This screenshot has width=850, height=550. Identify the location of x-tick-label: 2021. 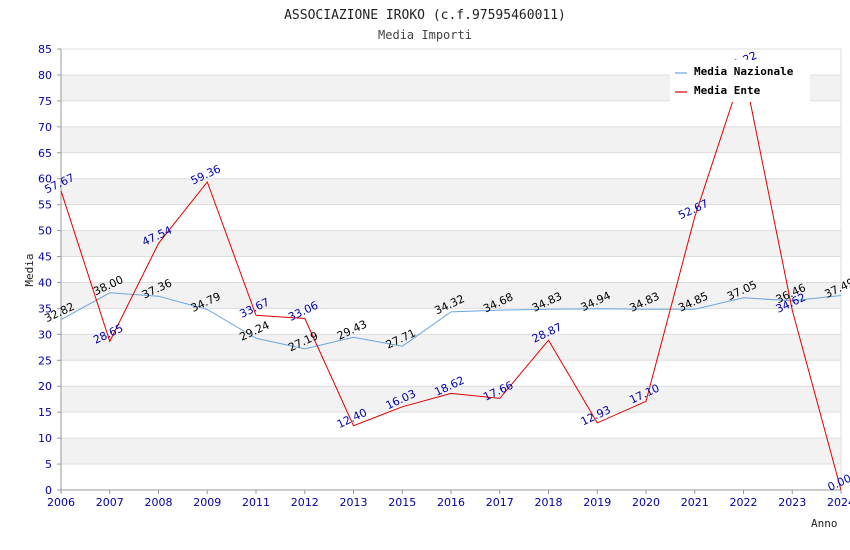
(695, 502).